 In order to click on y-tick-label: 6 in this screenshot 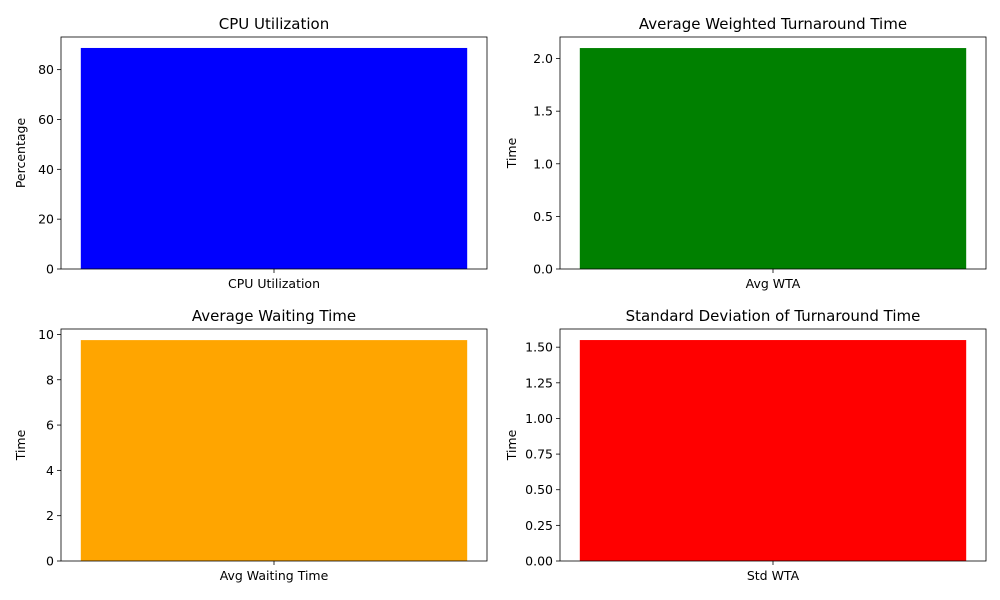, I will do `click(50, 425)`.